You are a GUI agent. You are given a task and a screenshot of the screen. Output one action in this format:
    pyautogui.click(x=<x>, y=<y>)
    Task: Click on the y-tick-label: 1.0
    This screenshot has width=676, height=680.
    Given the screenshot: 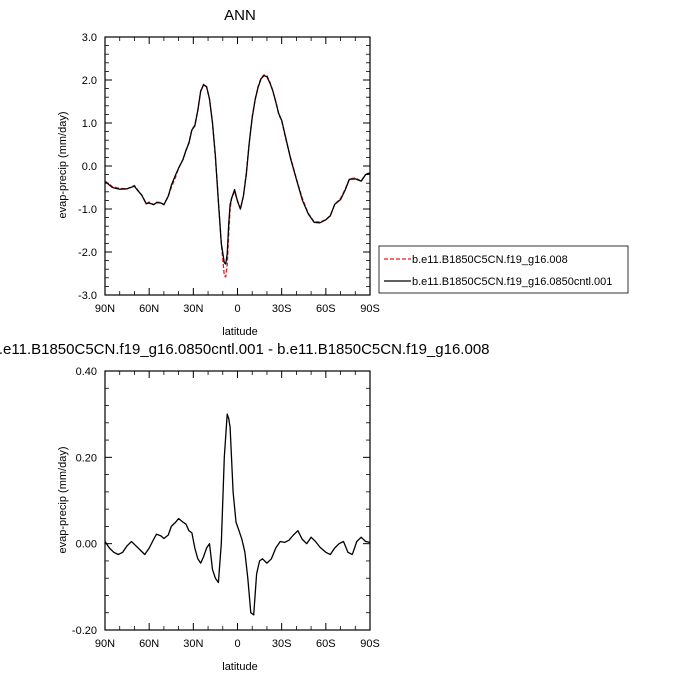 What is the action you would take?
    pyautogui.click(x=89, y=124)
    